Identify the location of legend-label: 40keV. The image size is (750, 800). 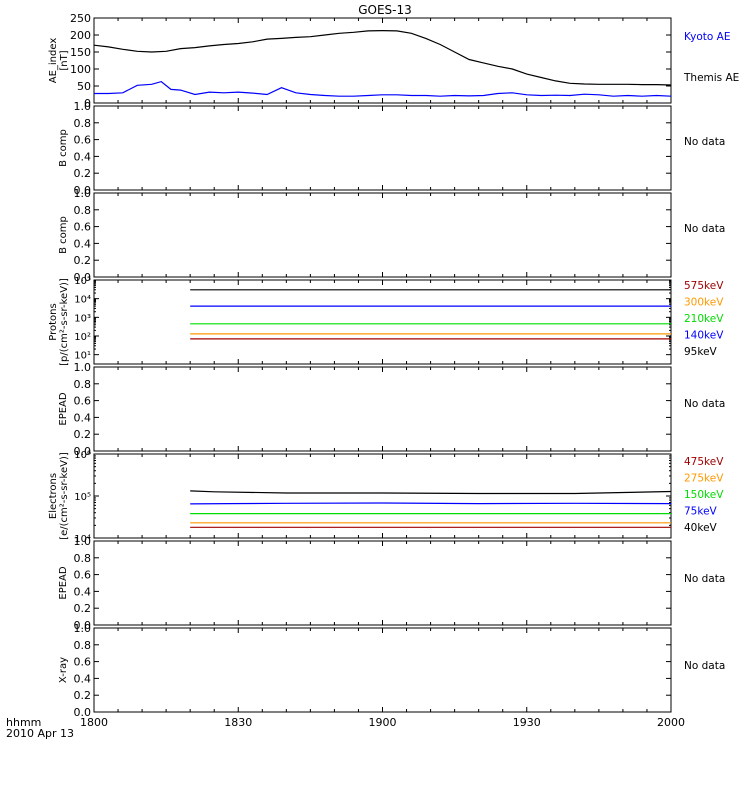
(701, 528).